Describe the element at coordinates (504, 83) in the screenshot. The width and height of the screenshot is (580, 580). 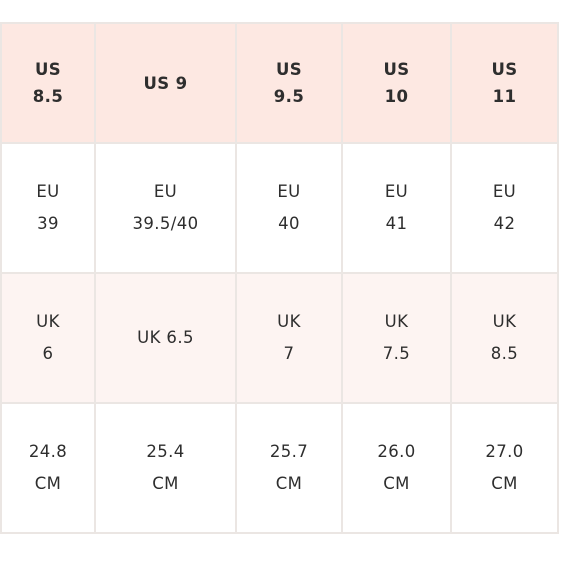
I see `header-cell-us-11: US 11` at that location.